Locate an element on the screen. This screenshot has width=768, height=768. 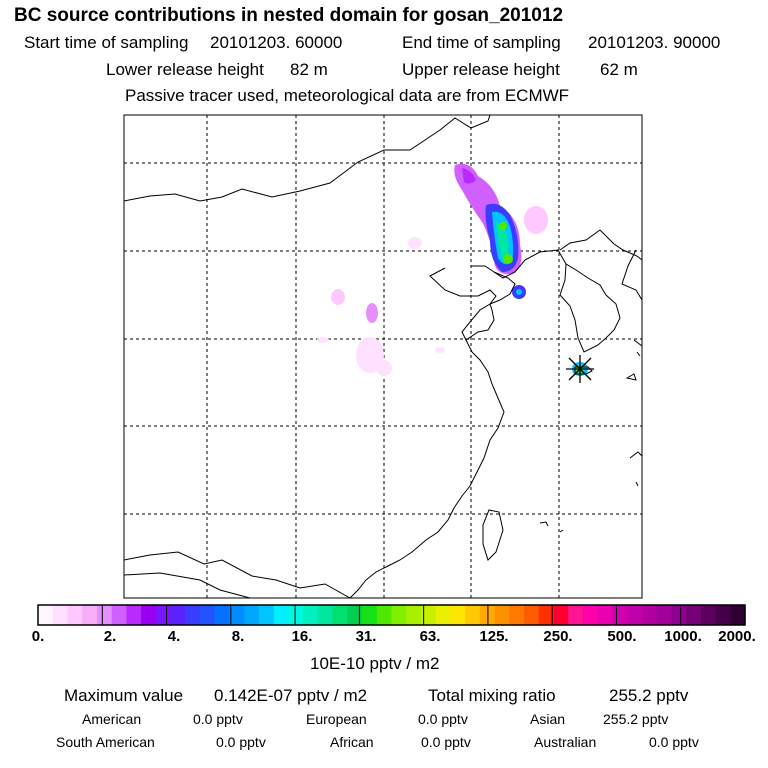
upper-height-value: 62 m is located at coordinates (619, 69).